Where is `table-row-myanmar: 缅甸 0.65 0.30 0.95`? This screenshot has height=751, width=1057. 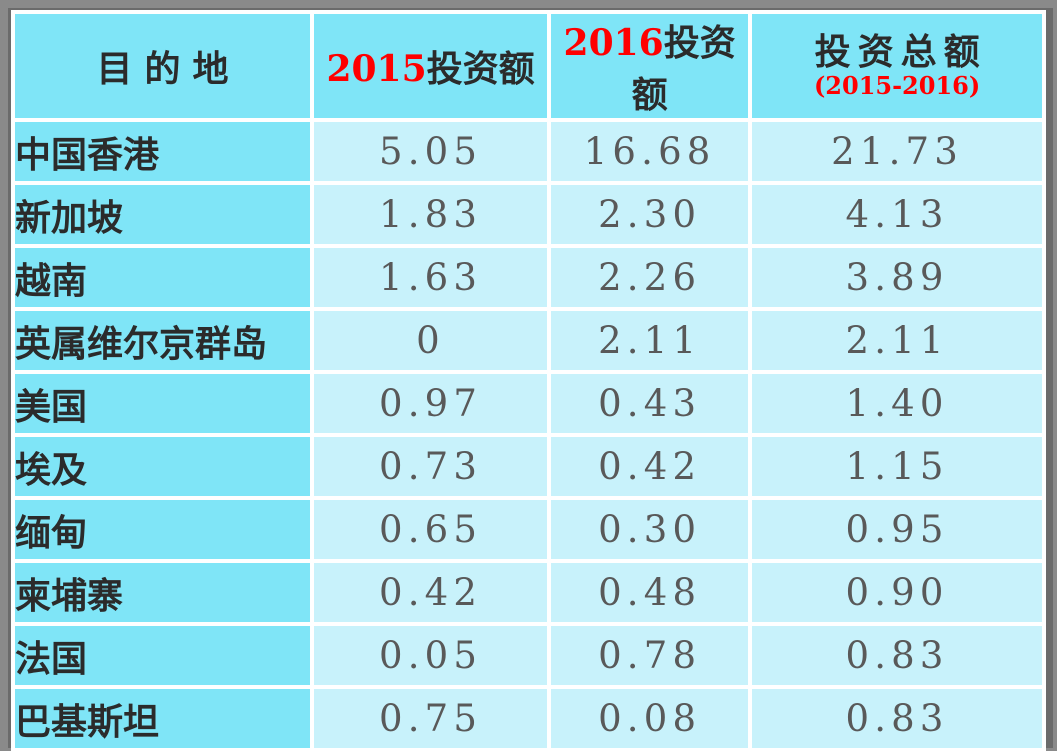
table-row-myanmar: 缅甸 0.65 0.30 0.95 is located at coordinates (528, 529).